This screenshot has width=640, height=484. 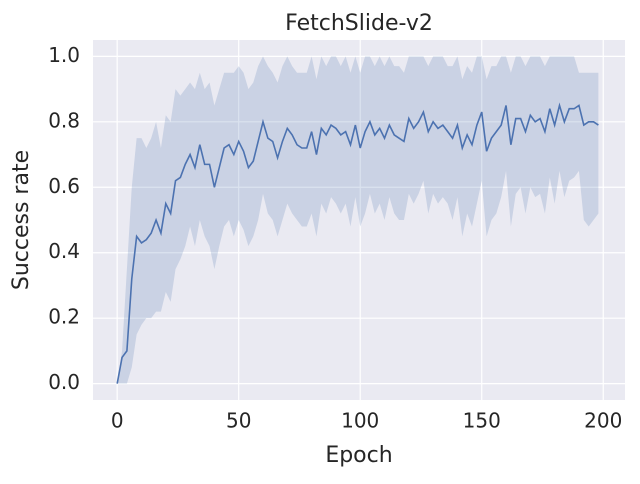 What do you see at coordinates (64, 186) in the screenshot?
I see `y-tick-label: 0.6` at bounding box center [64, 186].